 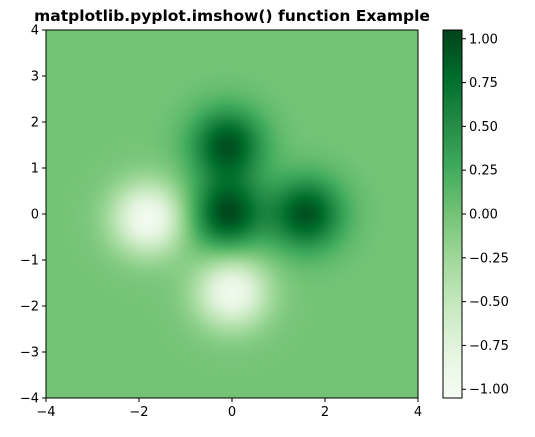 What do you see at coordinates (489, 258) in the screenshot?
I see `colorbar-tick-label: −0.25` at bounding box center [489, 258].